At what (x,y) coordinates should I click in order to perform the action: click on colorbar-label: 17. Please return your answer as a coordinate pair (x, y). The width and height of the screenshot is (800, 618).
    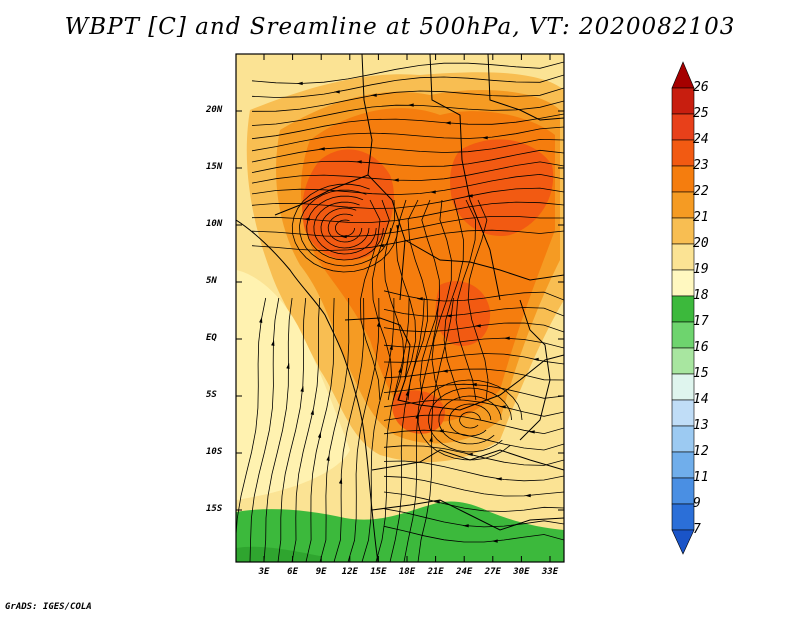
    Looking at the image, I should click on (701, 321).